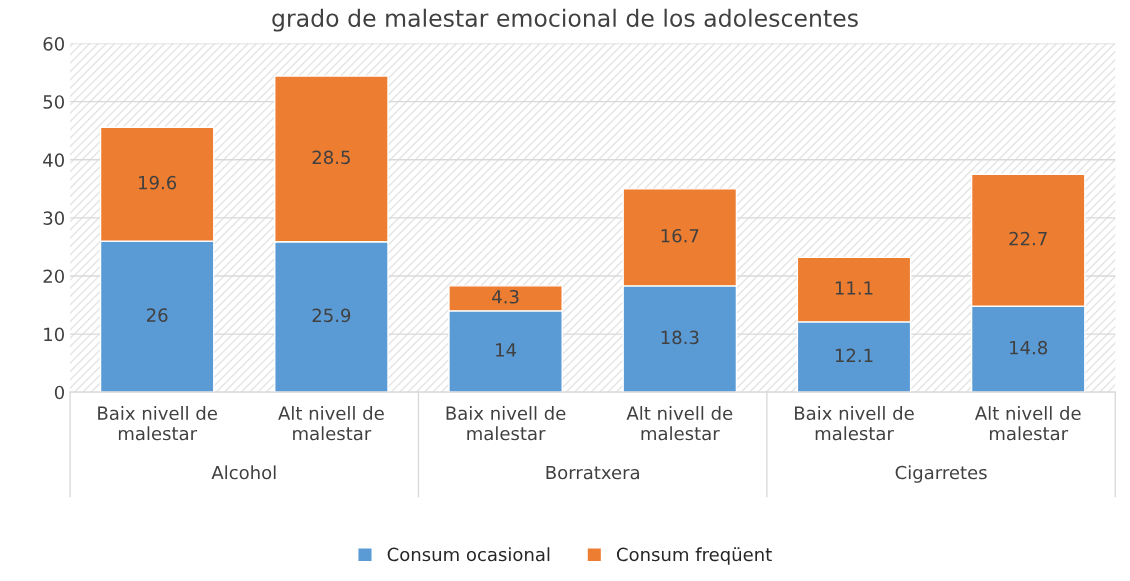 This screenshot has width=1130, height=581. I want to click on data-label: 12.1, so click(854, 355).